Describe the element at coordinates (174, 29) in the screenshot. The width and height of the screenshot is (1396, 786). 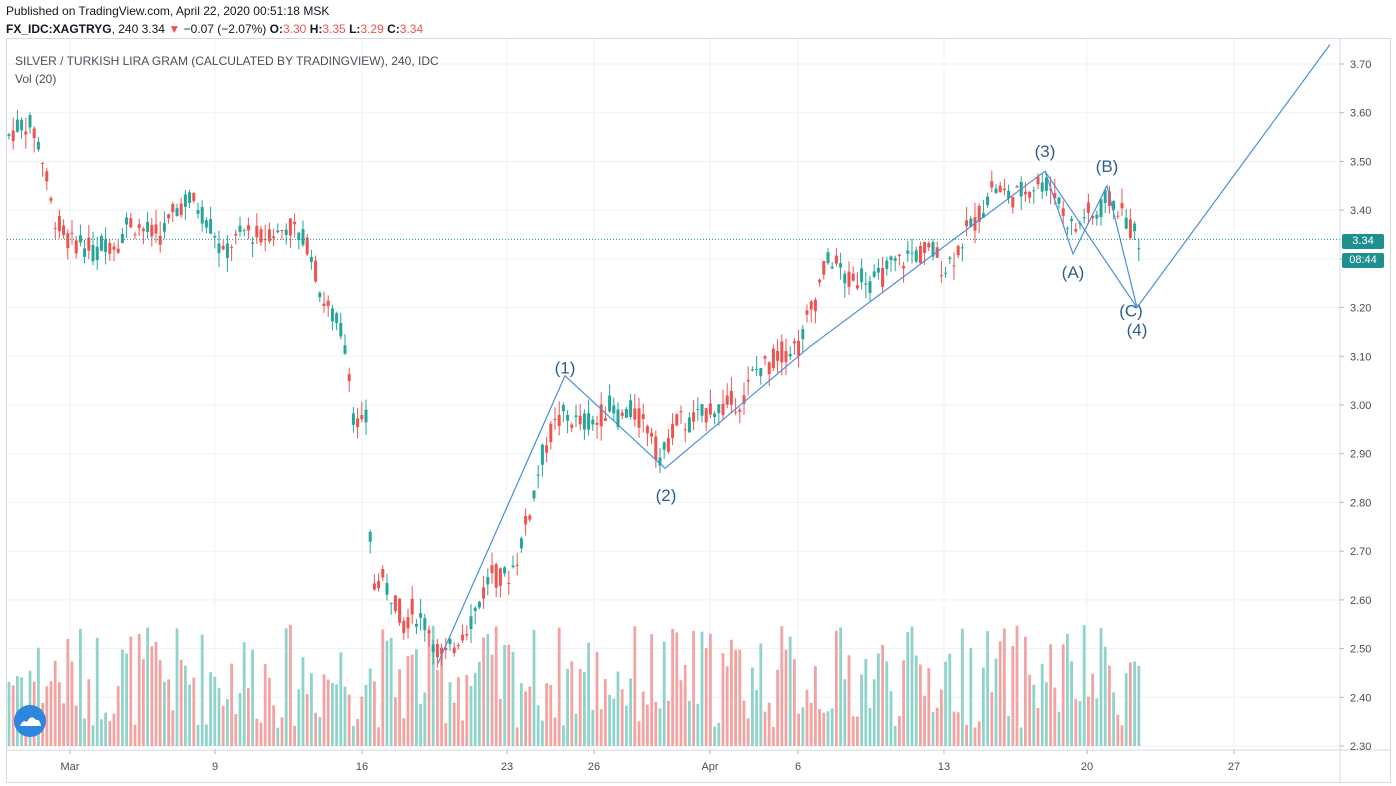
I see `down-arrow-icon: ▼` at that location.